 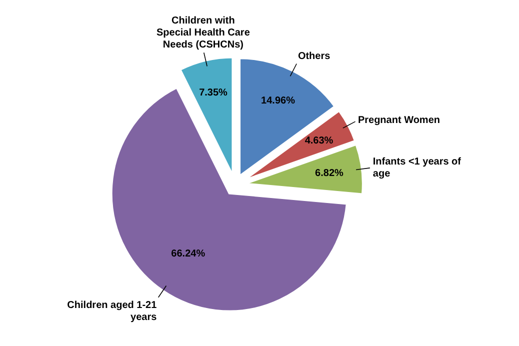 I want to click on slice-label: Children aged 1-21 years, so click(x=112, y=311).